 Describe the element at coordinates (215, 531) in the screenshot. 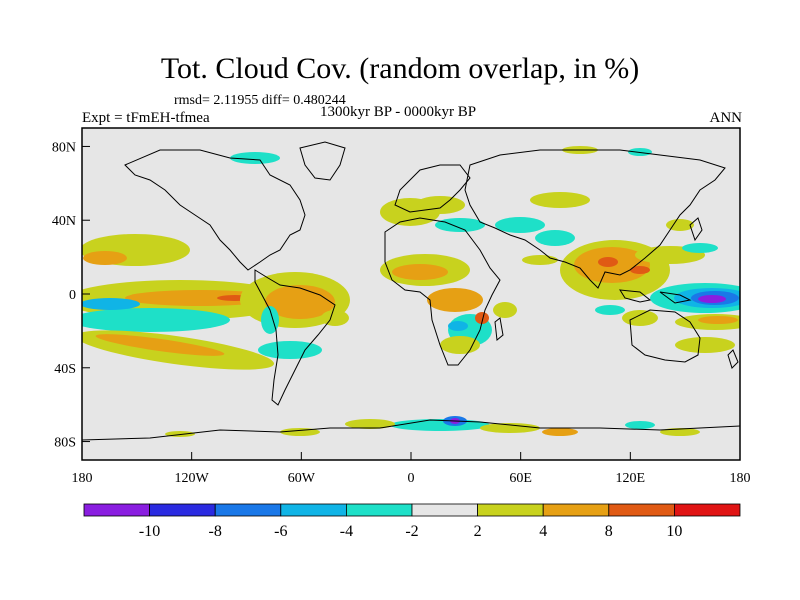

I see `colorbar-label: -8` at that location.